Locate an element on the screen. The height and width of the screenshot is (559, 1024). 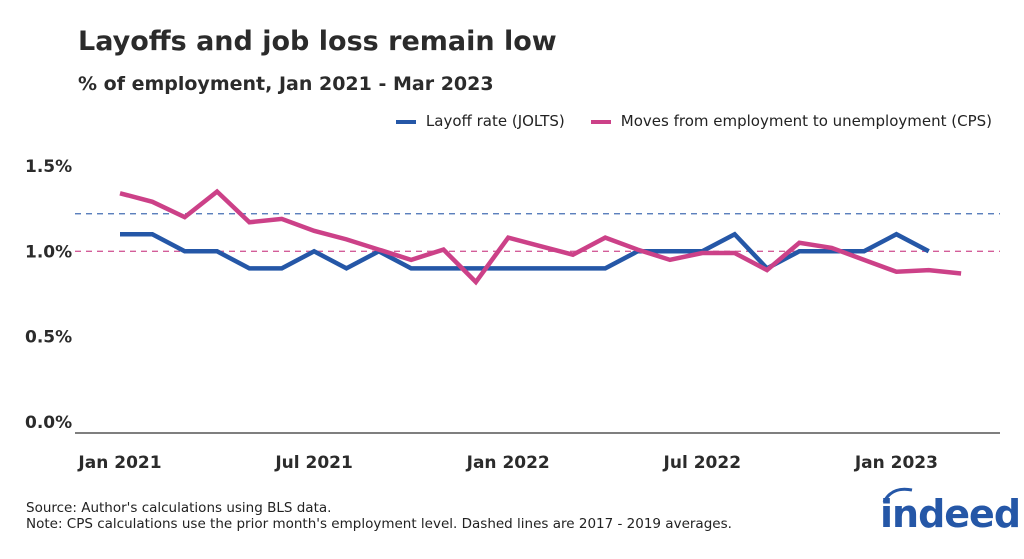
x-tick-label: Jul 2021 is located at coordinates (313, 463).